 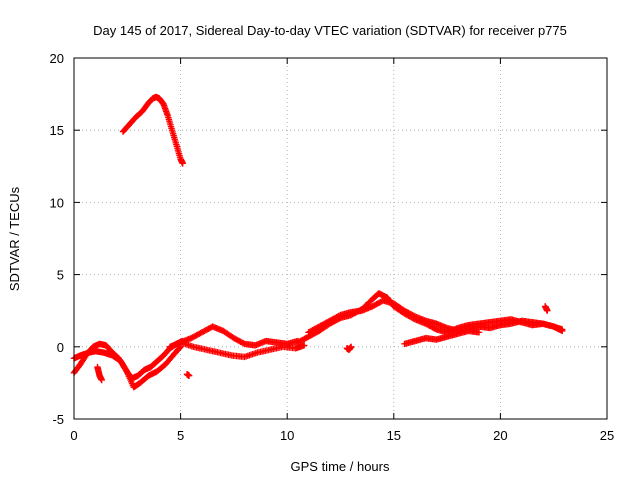 I want to click on series-track-track-g, so click(x=442, y=337).